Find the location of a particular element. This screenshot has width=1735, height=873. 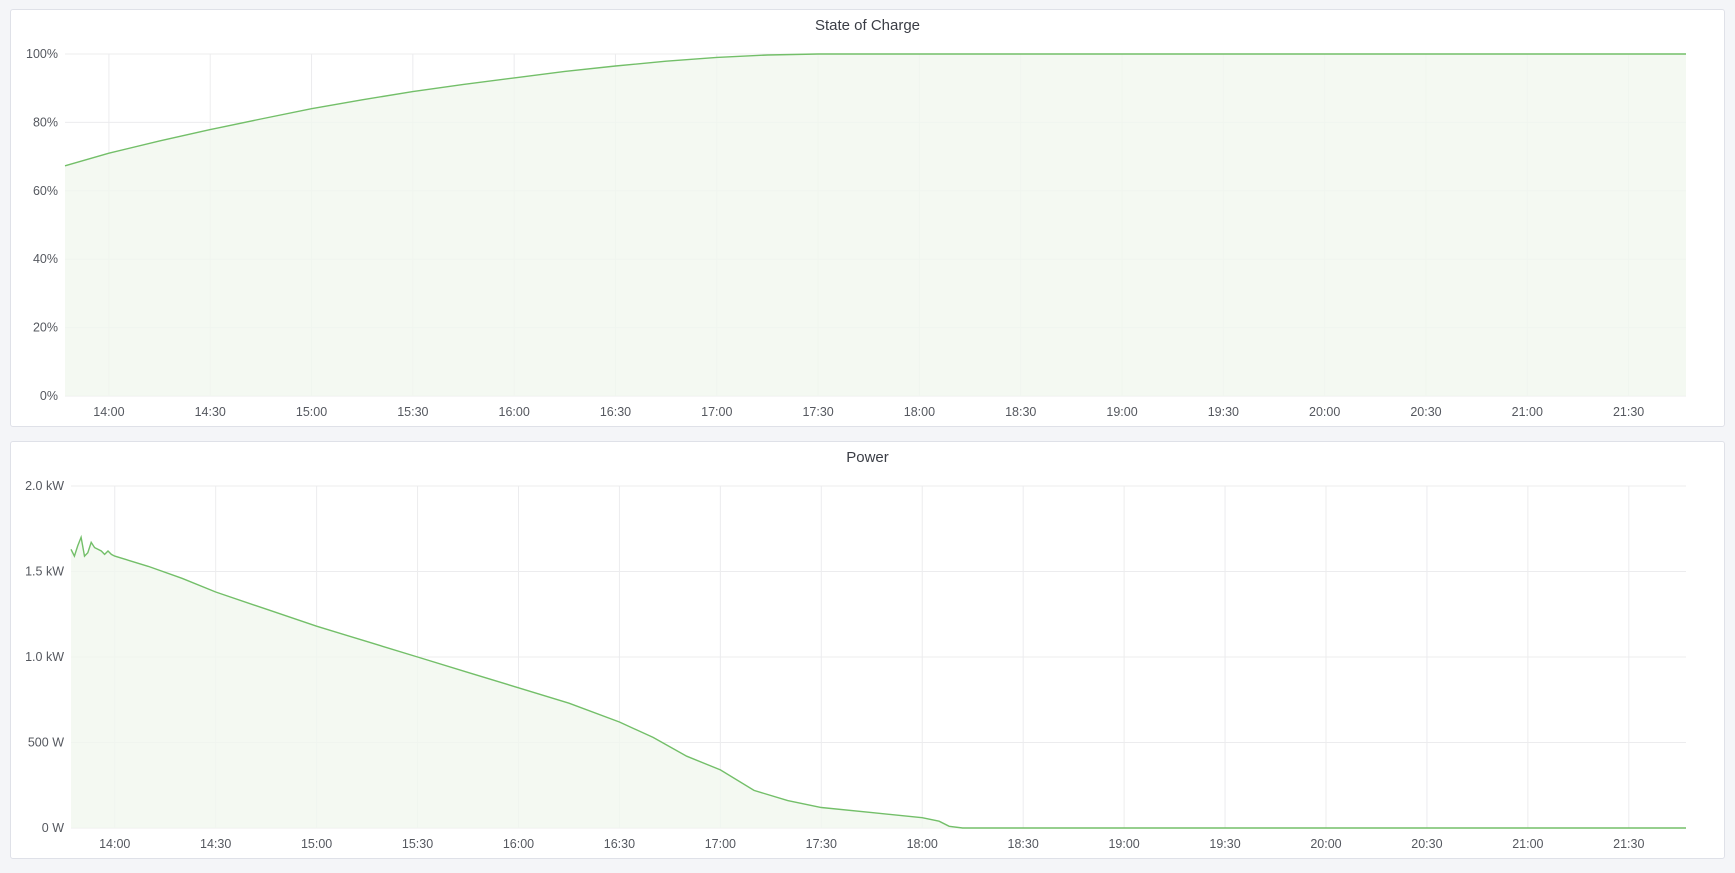

y-tick-label: 80% is located at coordinates (45, 122).